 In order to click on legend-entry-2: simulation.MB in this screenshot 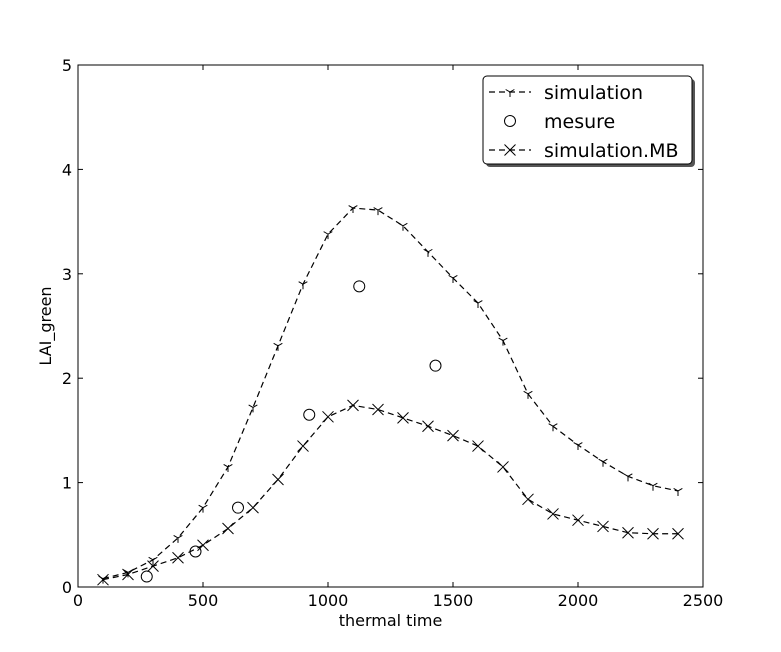, I will do `click(584, 151)`.